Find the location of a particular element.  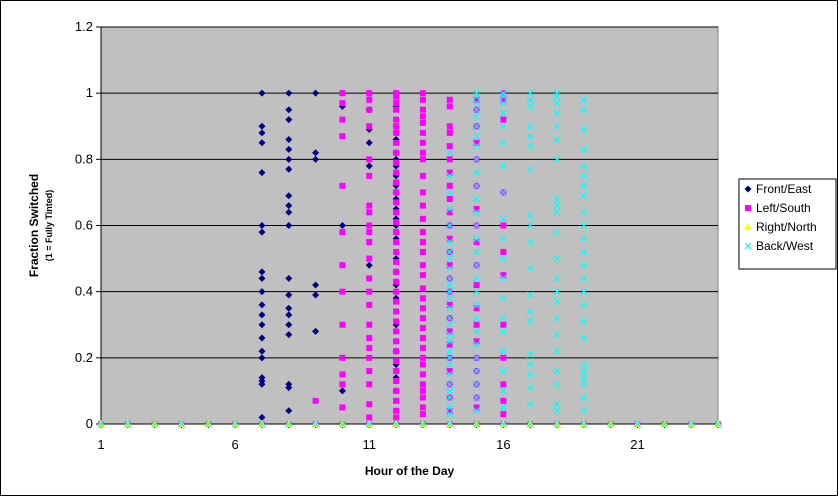

y-tick-label: 1 is located at coordinates (89, 92).